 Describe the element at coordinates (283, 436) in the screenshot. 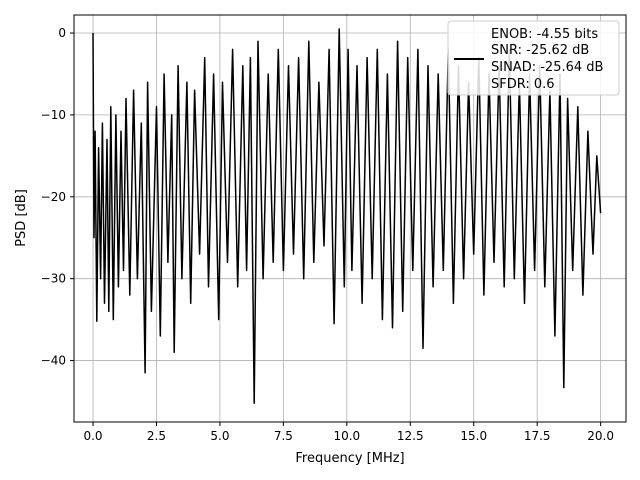

I see `x-tick-label: 7.5` at that location.